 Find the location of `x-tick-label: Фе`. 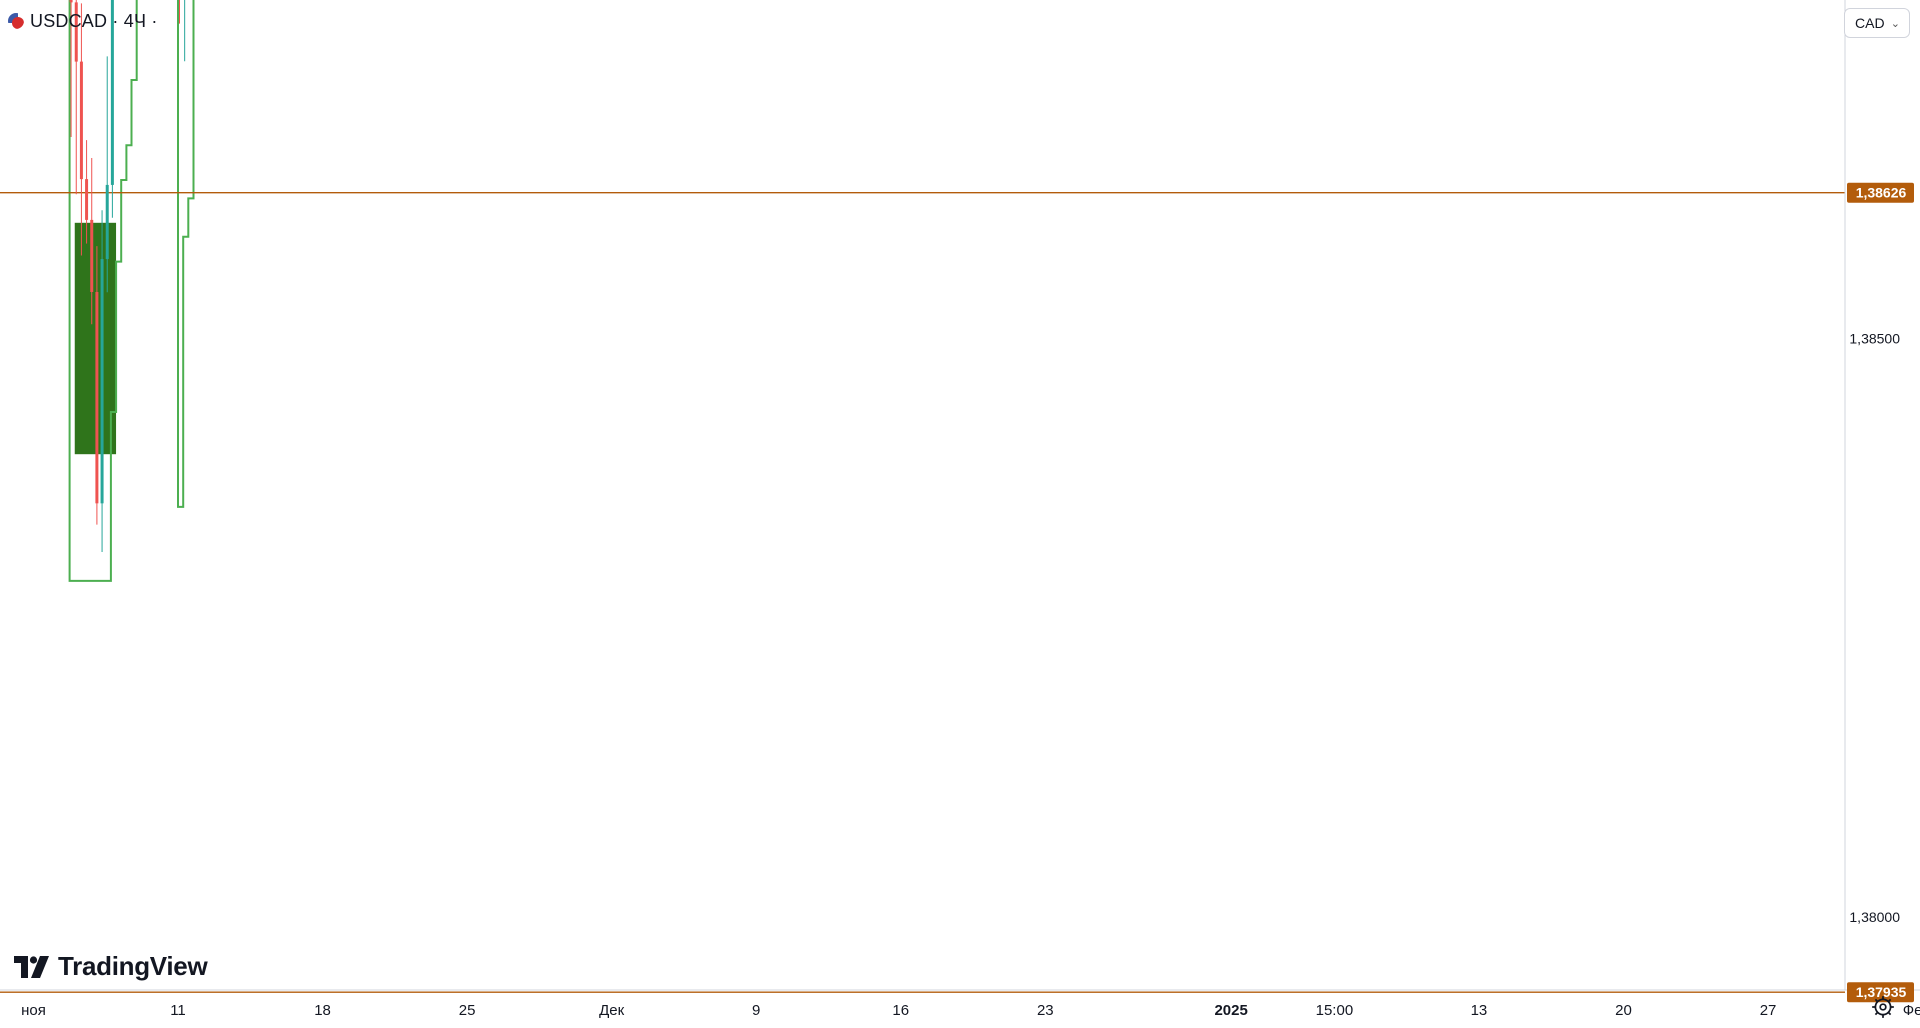

x-tick-label: Фе is located at coordinates (1911, 1010).